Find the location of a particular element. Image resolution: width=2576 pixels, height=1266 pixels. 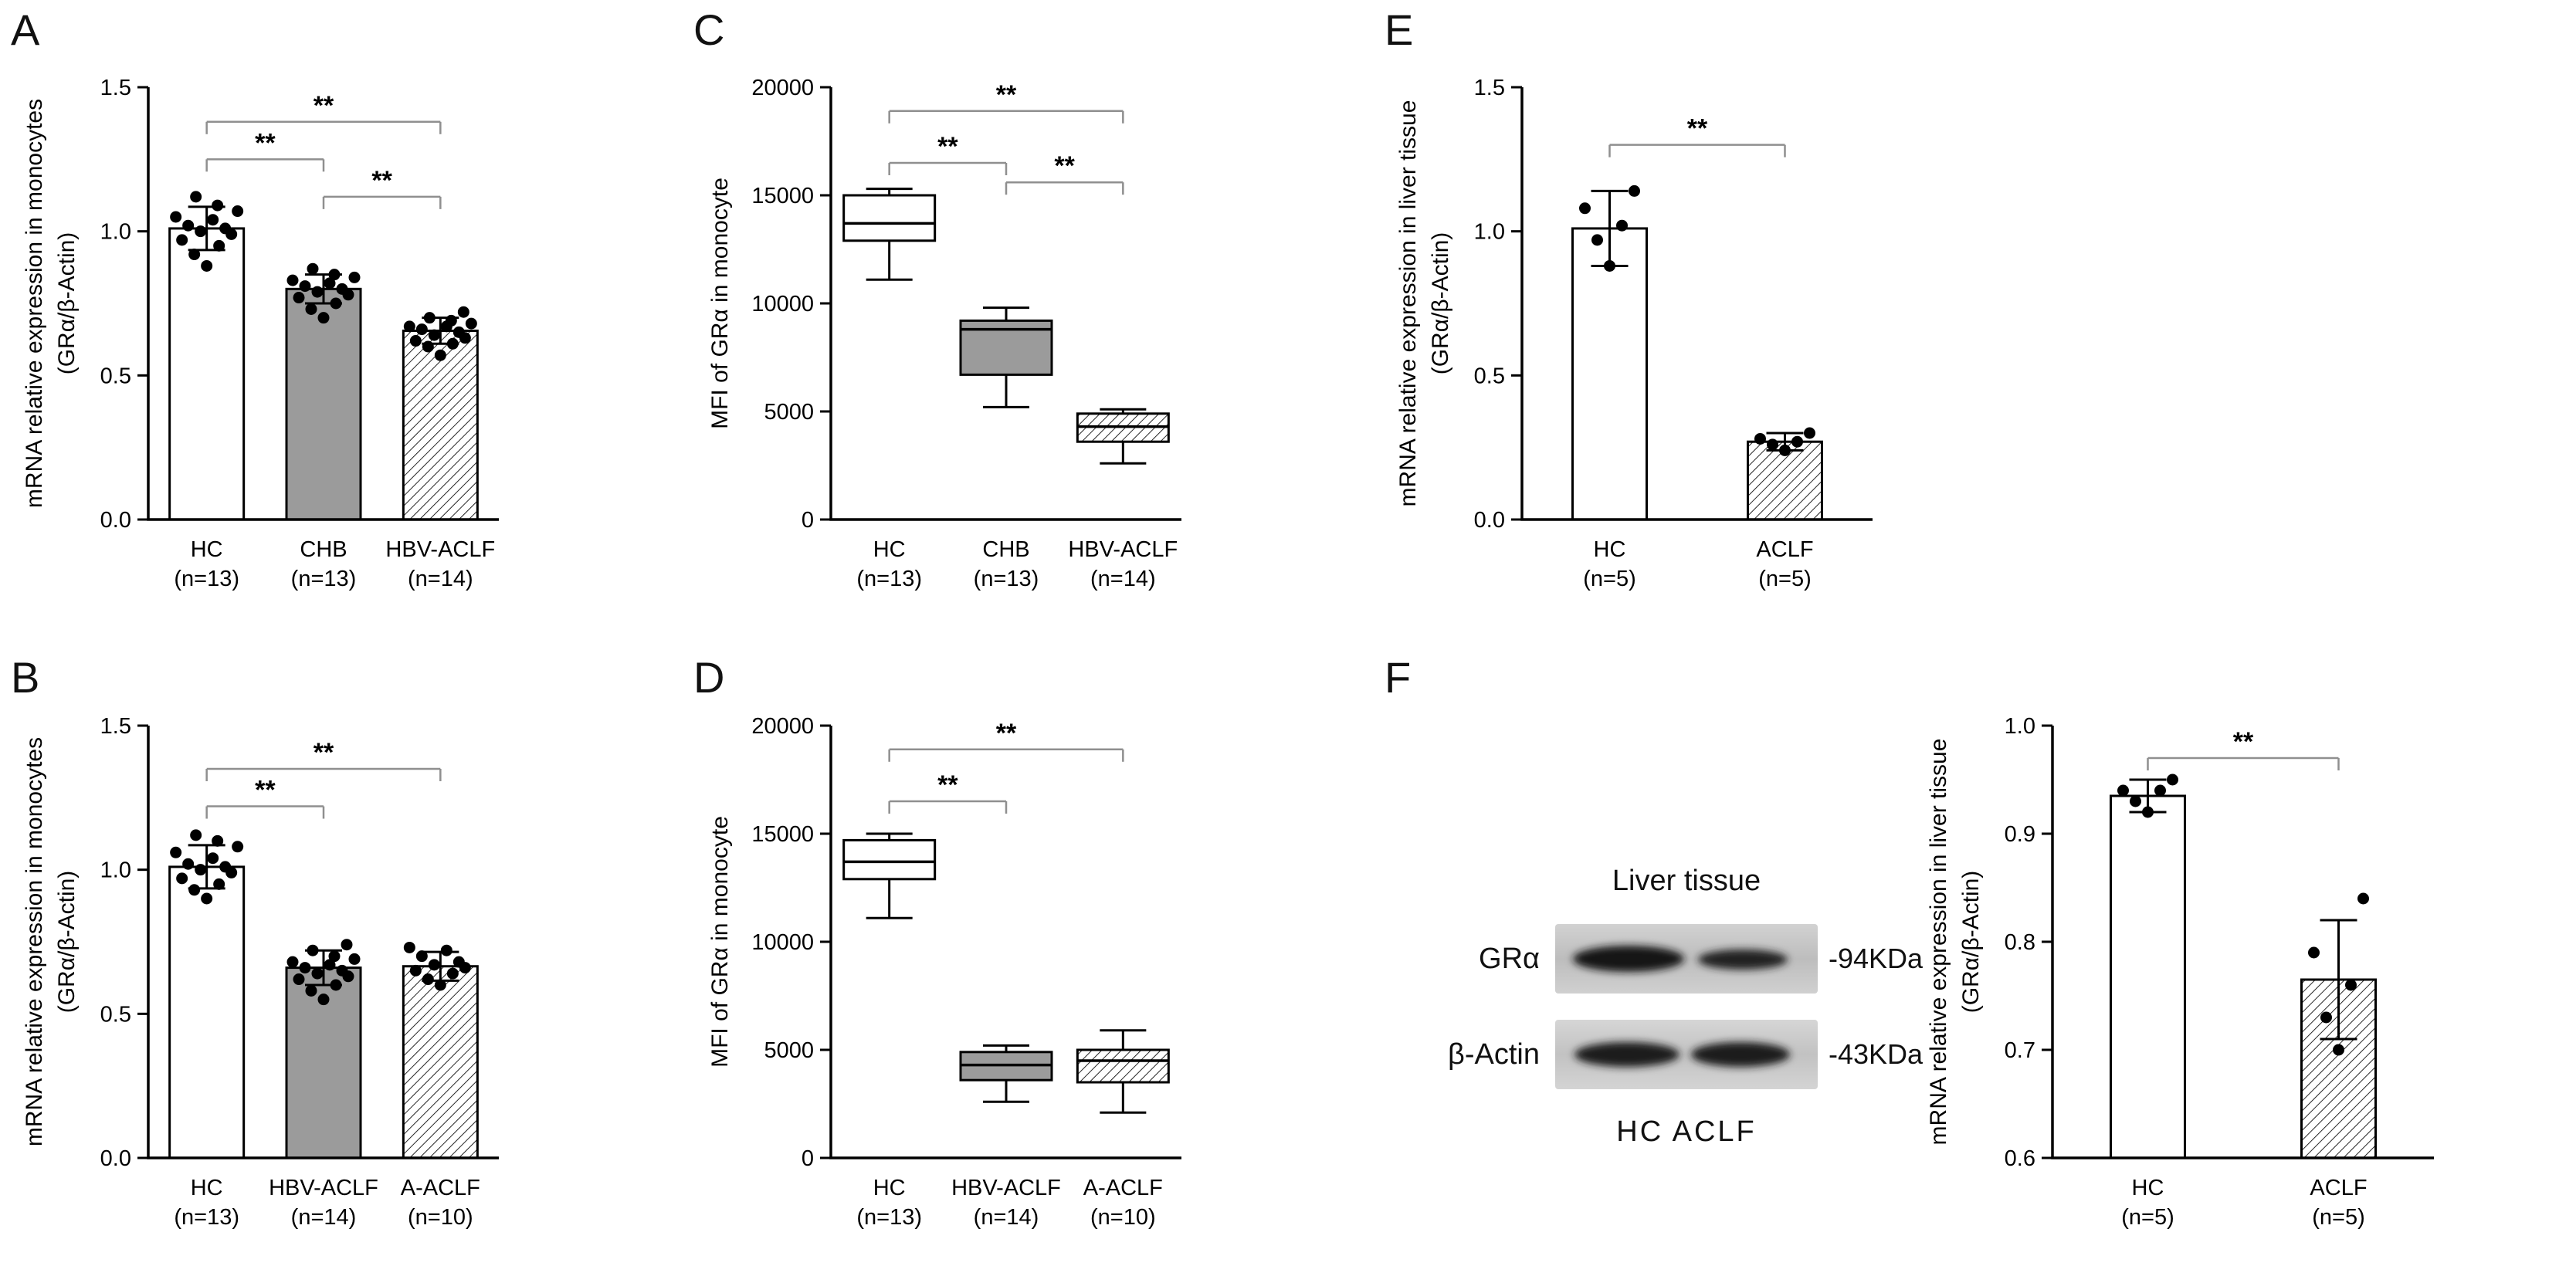

box-A-ACLF is located at coordinates (1123, 1071).